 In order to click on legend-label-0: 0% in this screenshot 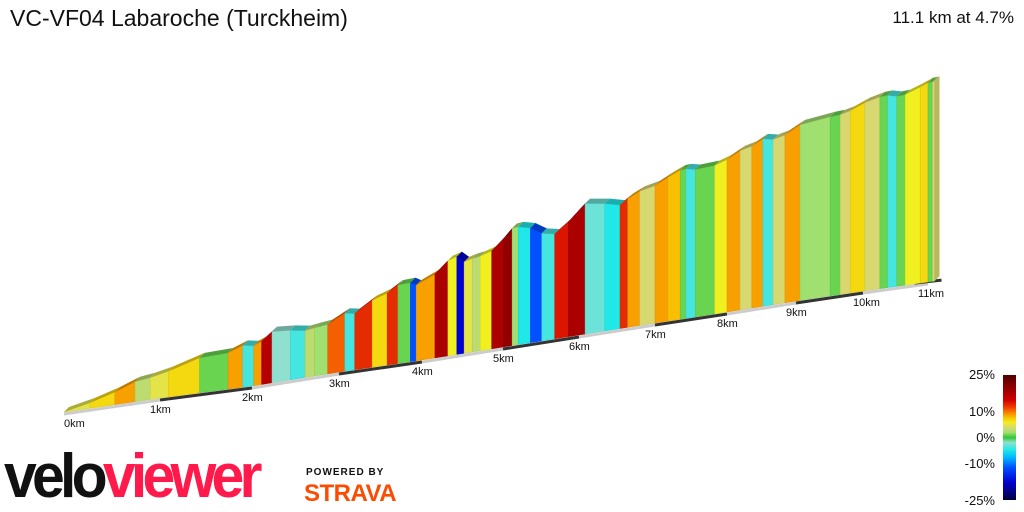, I will do `click(985, 437)`.